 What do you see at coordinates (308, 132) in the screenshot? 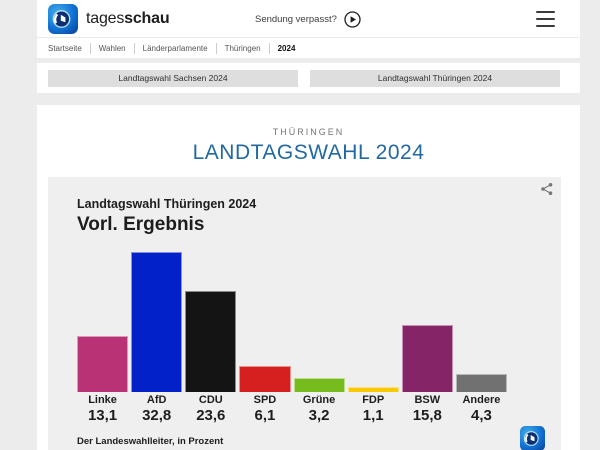
I see `page-kicker: THÜRINGEN` at bounding box center [308, 132].